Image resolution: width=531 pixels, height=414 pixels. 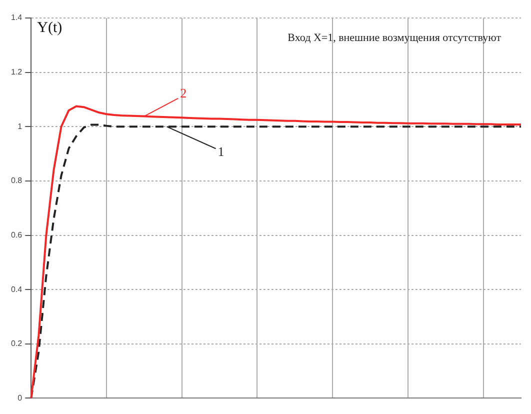 I want to click on y-tick-label: 0.4, so click(x=16, y=289).